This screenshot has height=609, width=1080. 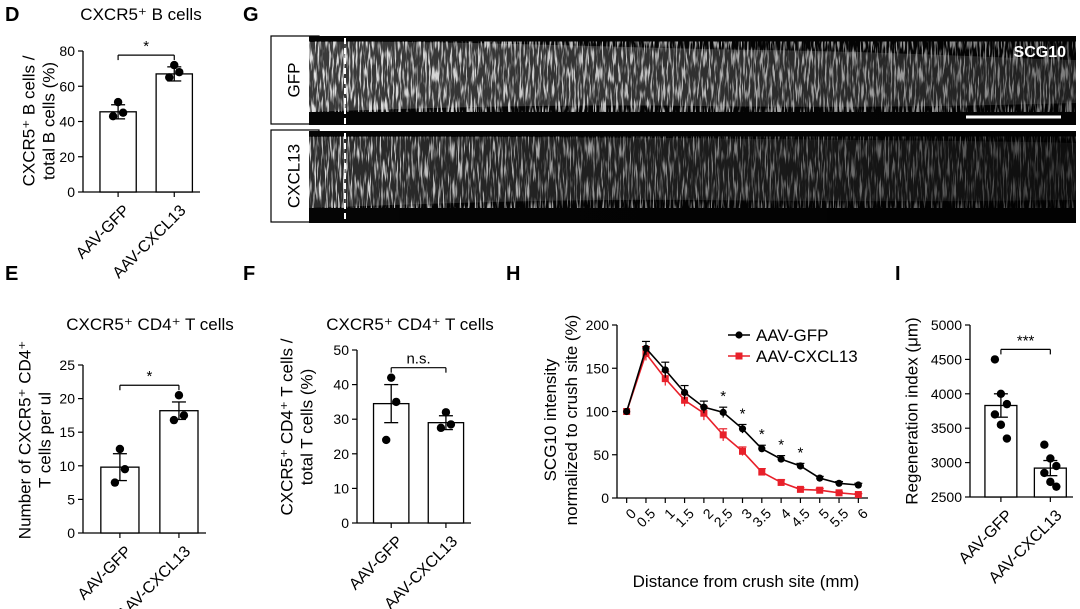 I want to click on y-tick-label: 100, so click(x=598, y=412).